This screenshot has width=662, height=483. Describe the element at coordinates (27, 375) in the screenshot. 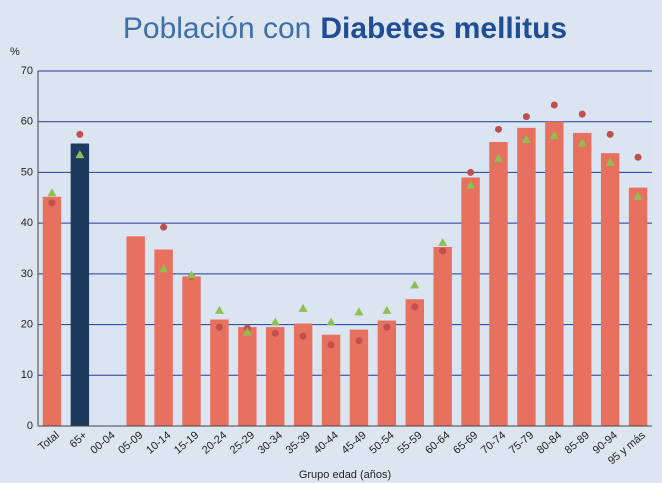

I see `y-tick-label: 10` at that location.